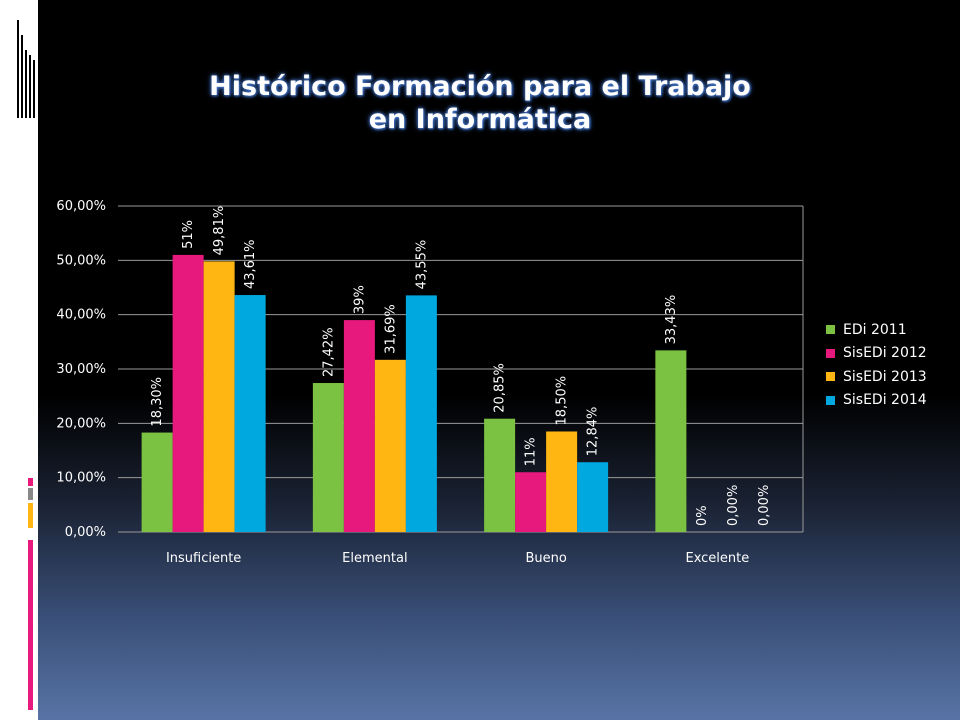  Describe the element at coordinates (562, 401) in the screenshot. I see `data-label: 18,50%` at that location.